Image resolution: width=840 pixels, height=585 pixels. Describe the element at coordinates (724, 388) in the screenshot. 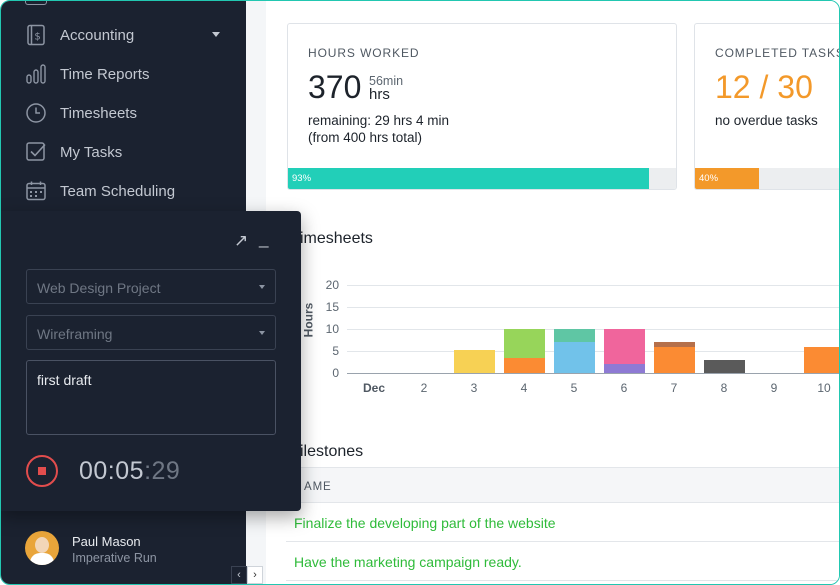

I see `x-tick-label: 8` at that location.